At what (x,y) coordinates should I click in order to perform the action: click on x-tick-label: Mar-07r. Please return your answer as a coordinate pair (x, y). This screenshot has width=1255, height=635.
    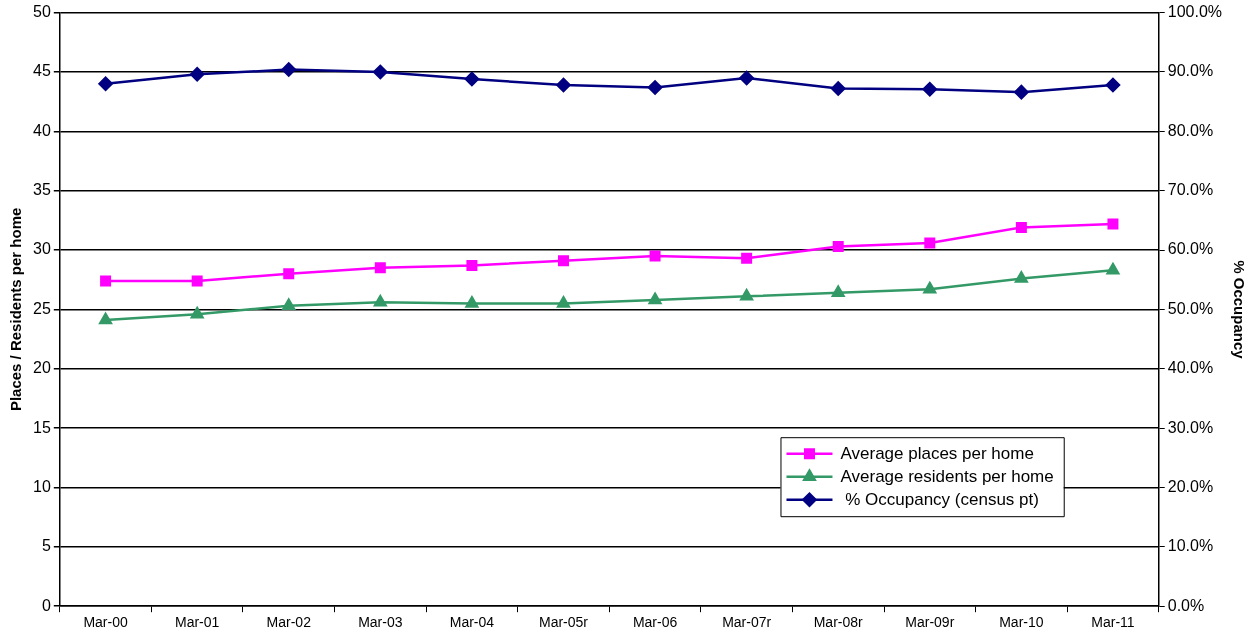
    Looking at the image, I should click on (747, 622).